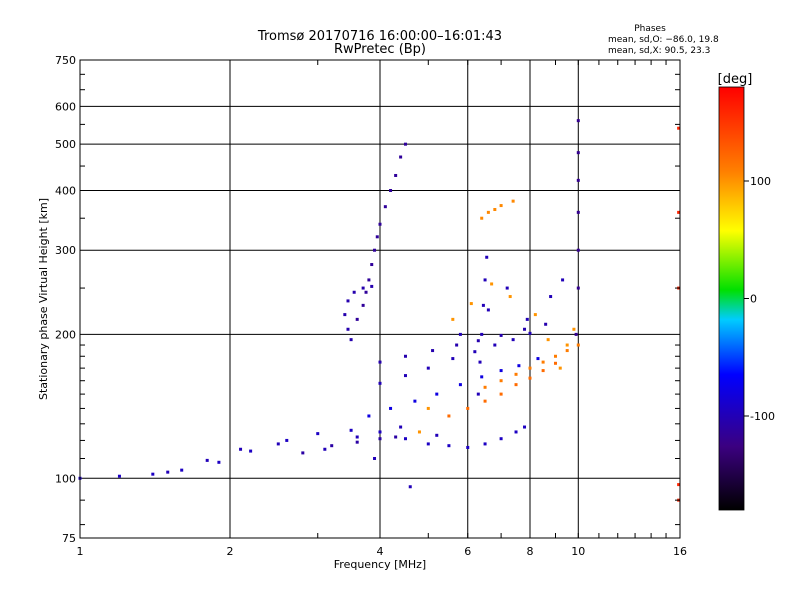 This screenshot has width=800, height=600. What do you see at coordinates (65, 478) in the screenshot?
I see `y-tick-label: 100` at bounding box center [65, 478].